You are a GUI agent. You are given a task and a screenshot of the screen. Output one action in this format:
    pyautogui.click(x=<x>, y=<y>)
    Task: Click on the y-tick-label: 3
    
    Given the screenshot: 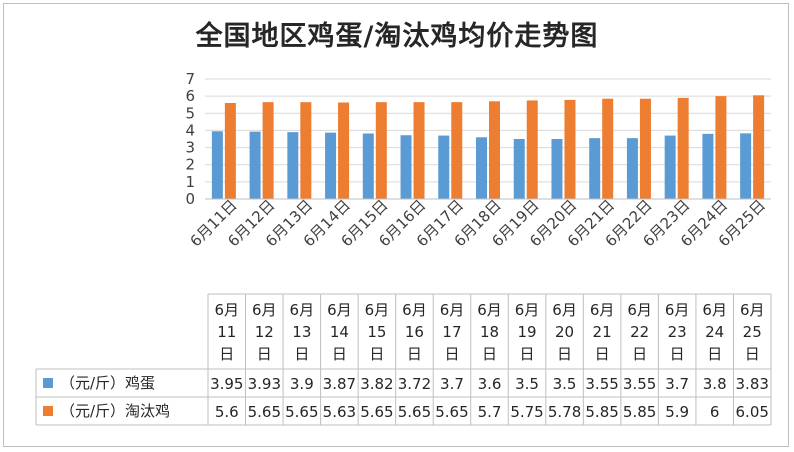 What is the action you would take?
    pyautogui.click(x=190, y=148)
    